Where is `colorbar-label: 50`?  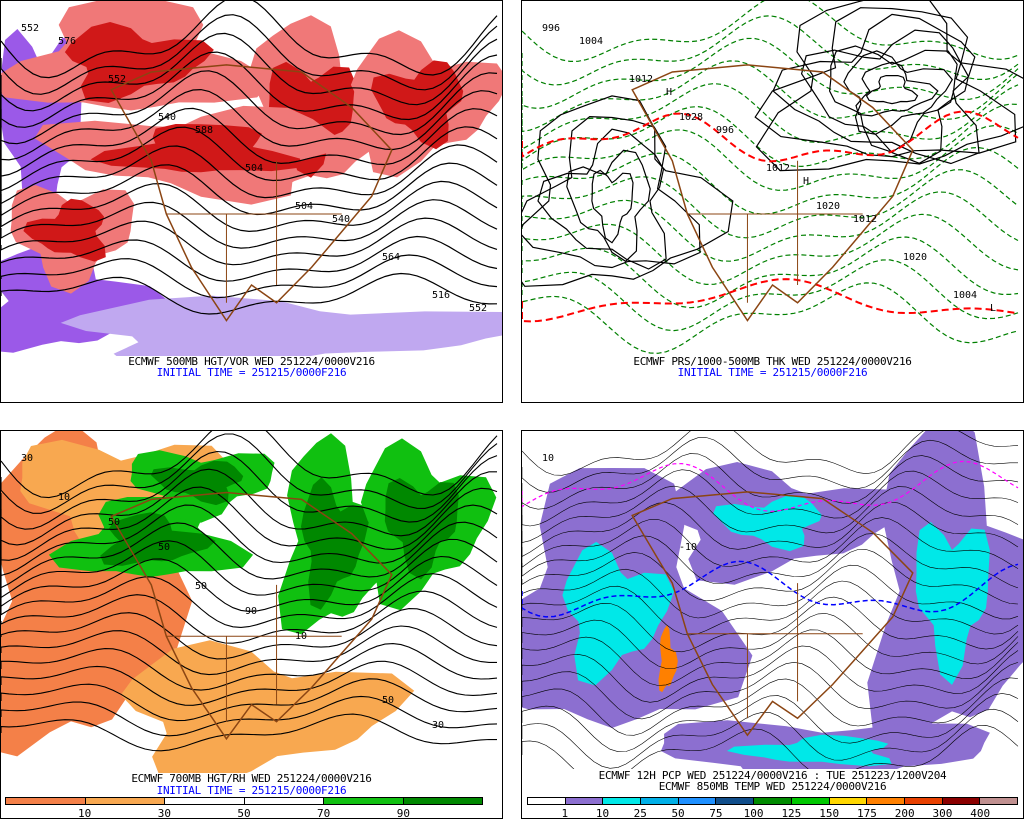 colorbar-label: 50 is located at coordinates (244, 813).